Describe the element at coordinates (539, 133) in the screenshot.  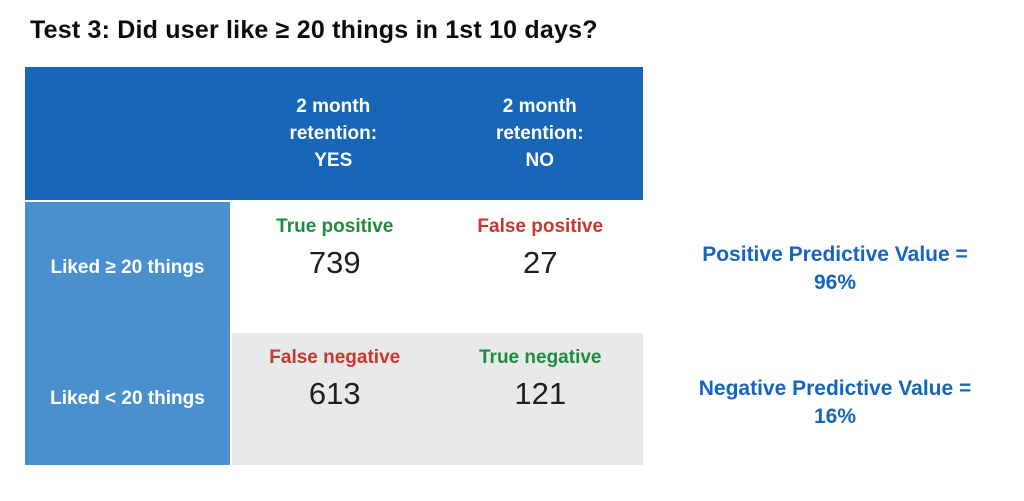
I see `column-header-retention-no: 2 month retention: NO` at that location.